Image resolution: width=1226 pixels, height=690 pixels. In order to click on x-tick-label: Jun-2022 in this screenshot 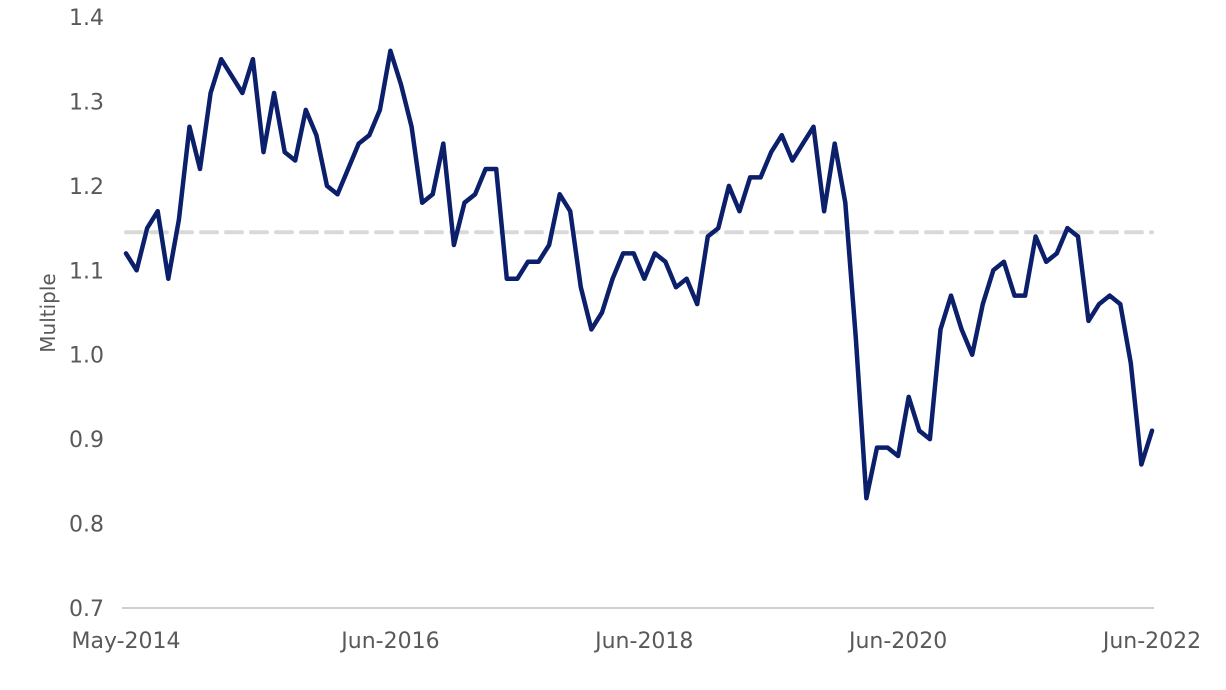, I will do `click(1151, 641)`.